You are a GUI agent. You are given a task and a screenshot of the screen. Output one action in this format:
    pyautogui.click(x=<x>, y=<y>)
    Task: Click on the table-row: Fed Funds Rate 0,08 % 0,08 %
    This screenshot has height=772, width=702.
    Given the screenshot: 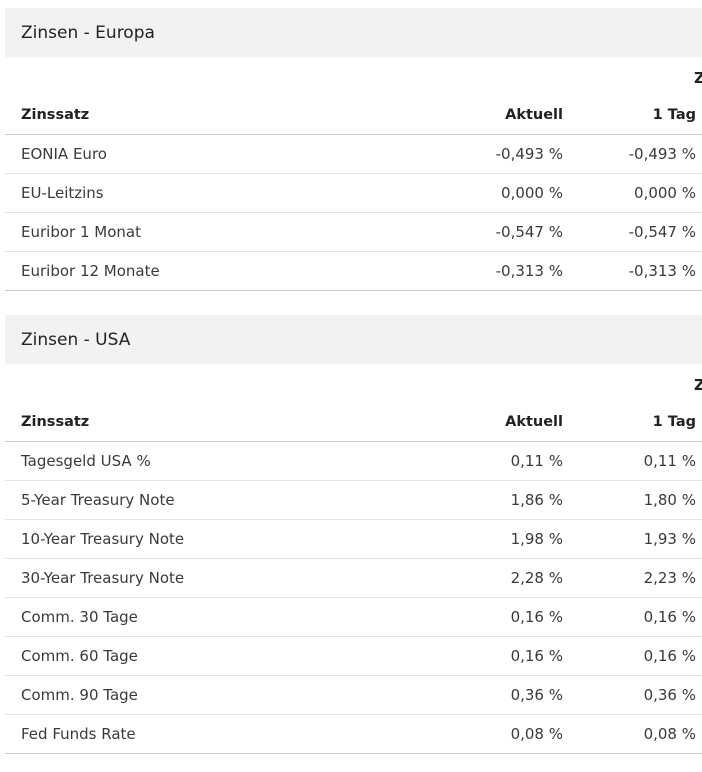 What is the action you would take?
    pyautogui.click(x=353, y=734)
    